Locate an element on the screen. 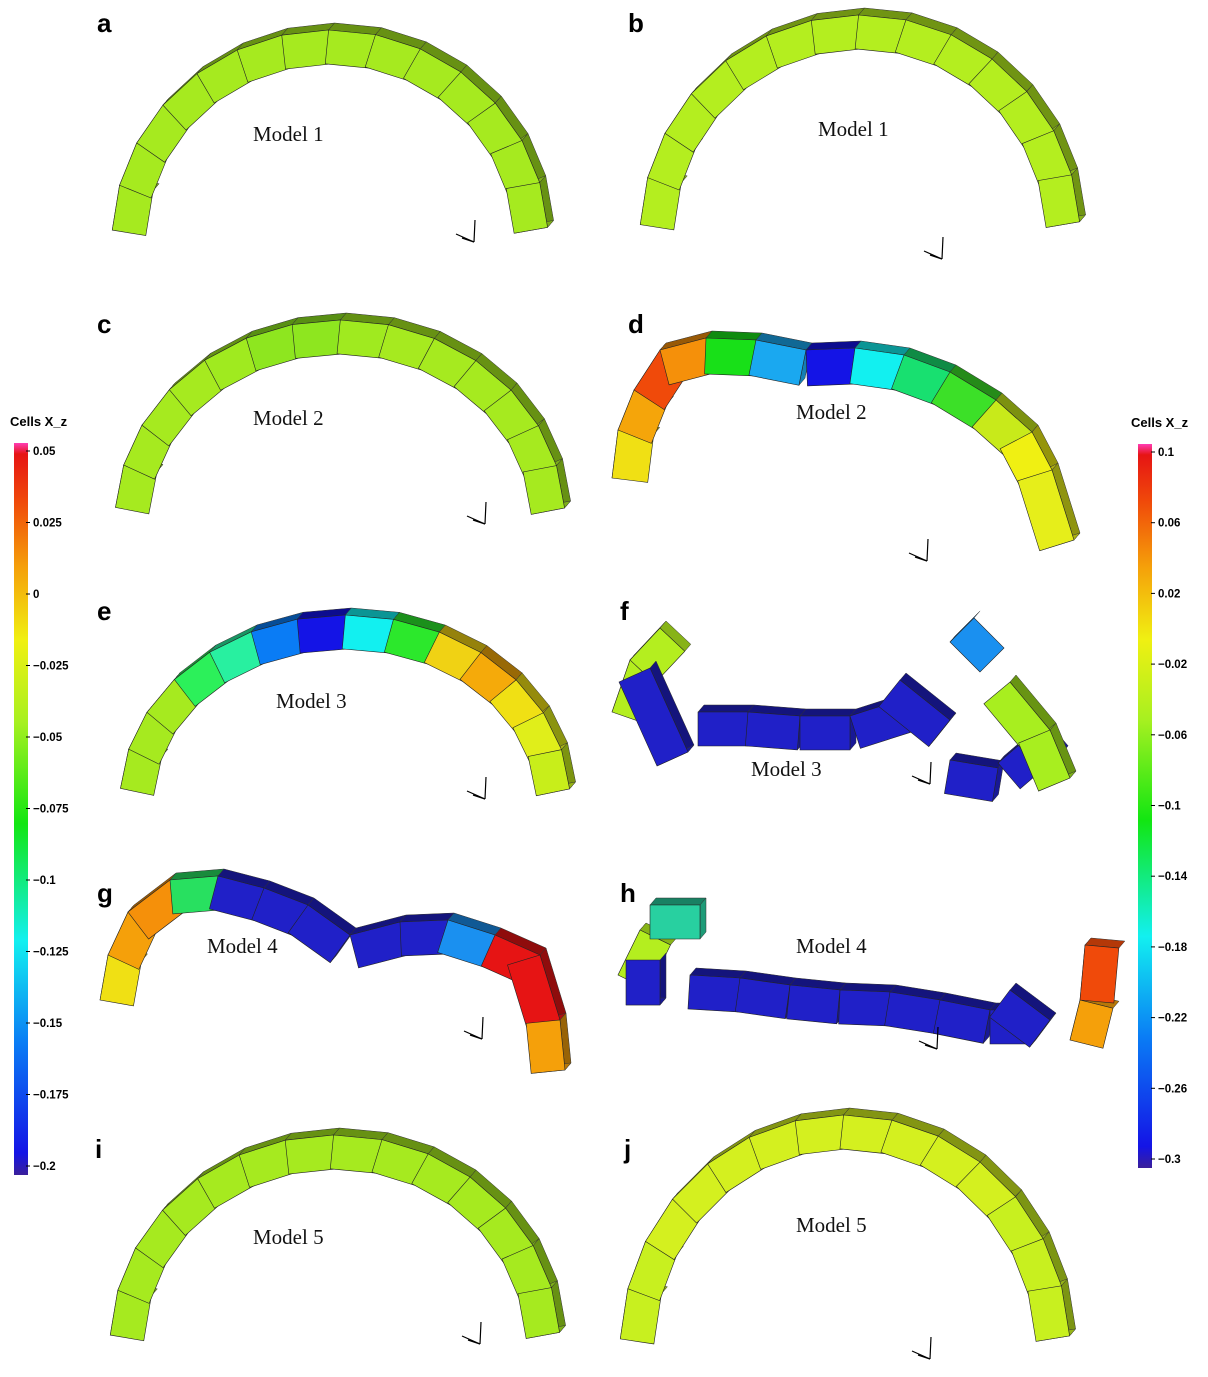 Image resolution: width=1208 pixels, height=1377 pixels. panel-e: e Model 3 is located at coordinates (337, 698).